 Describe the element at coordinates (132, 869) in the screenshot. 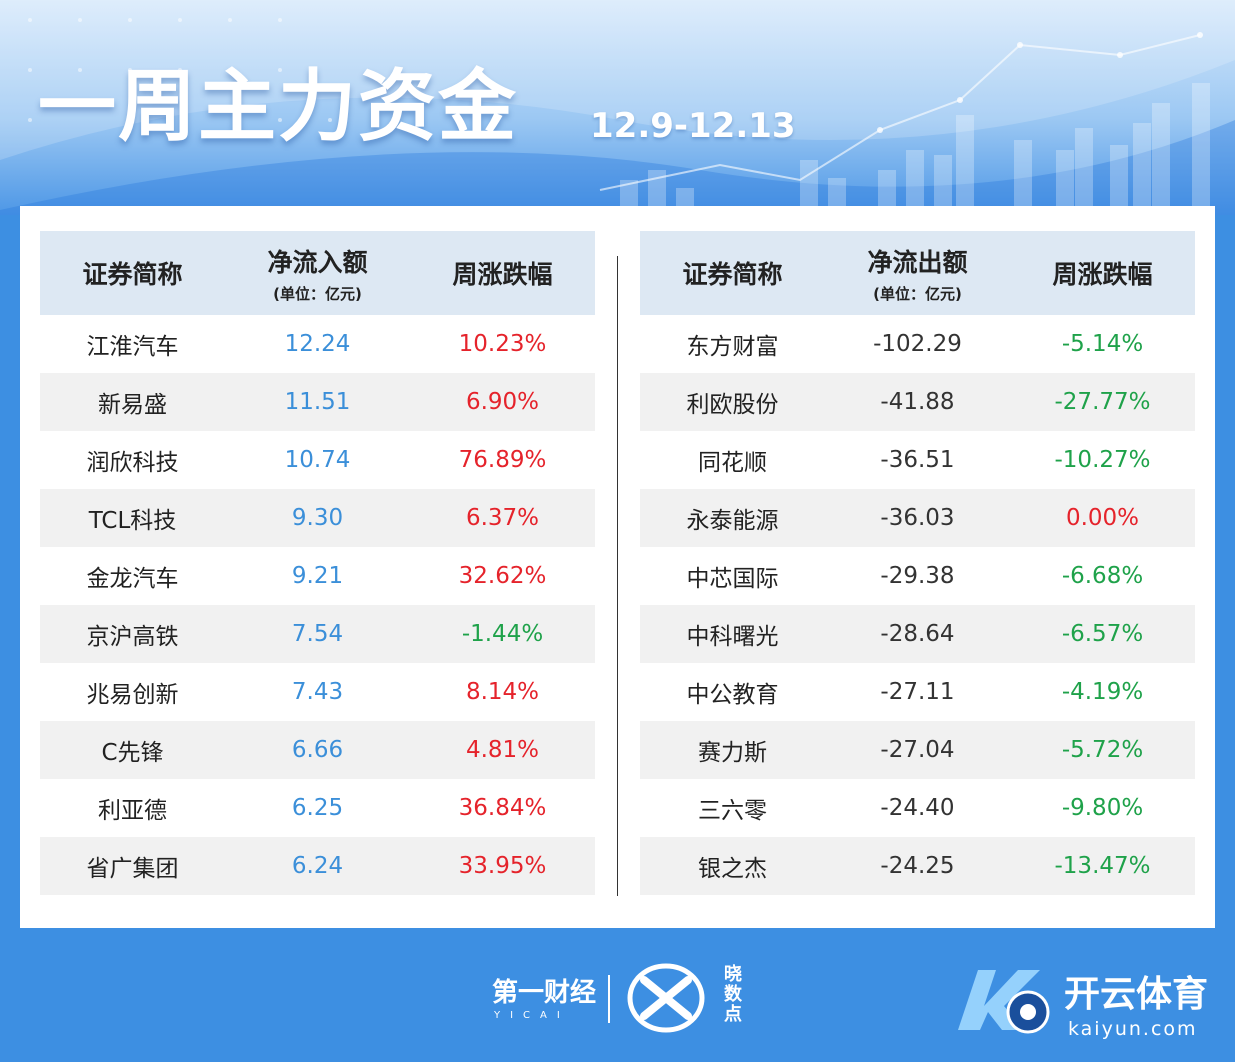

I see `stock-name: 省广集团` at that location.